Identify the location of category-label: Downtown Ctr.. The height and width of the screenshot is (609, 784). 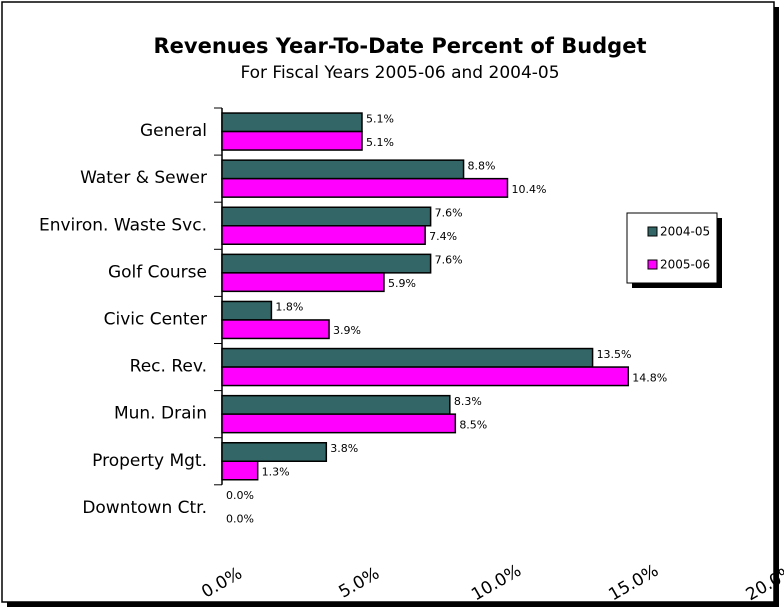
(144, 508).